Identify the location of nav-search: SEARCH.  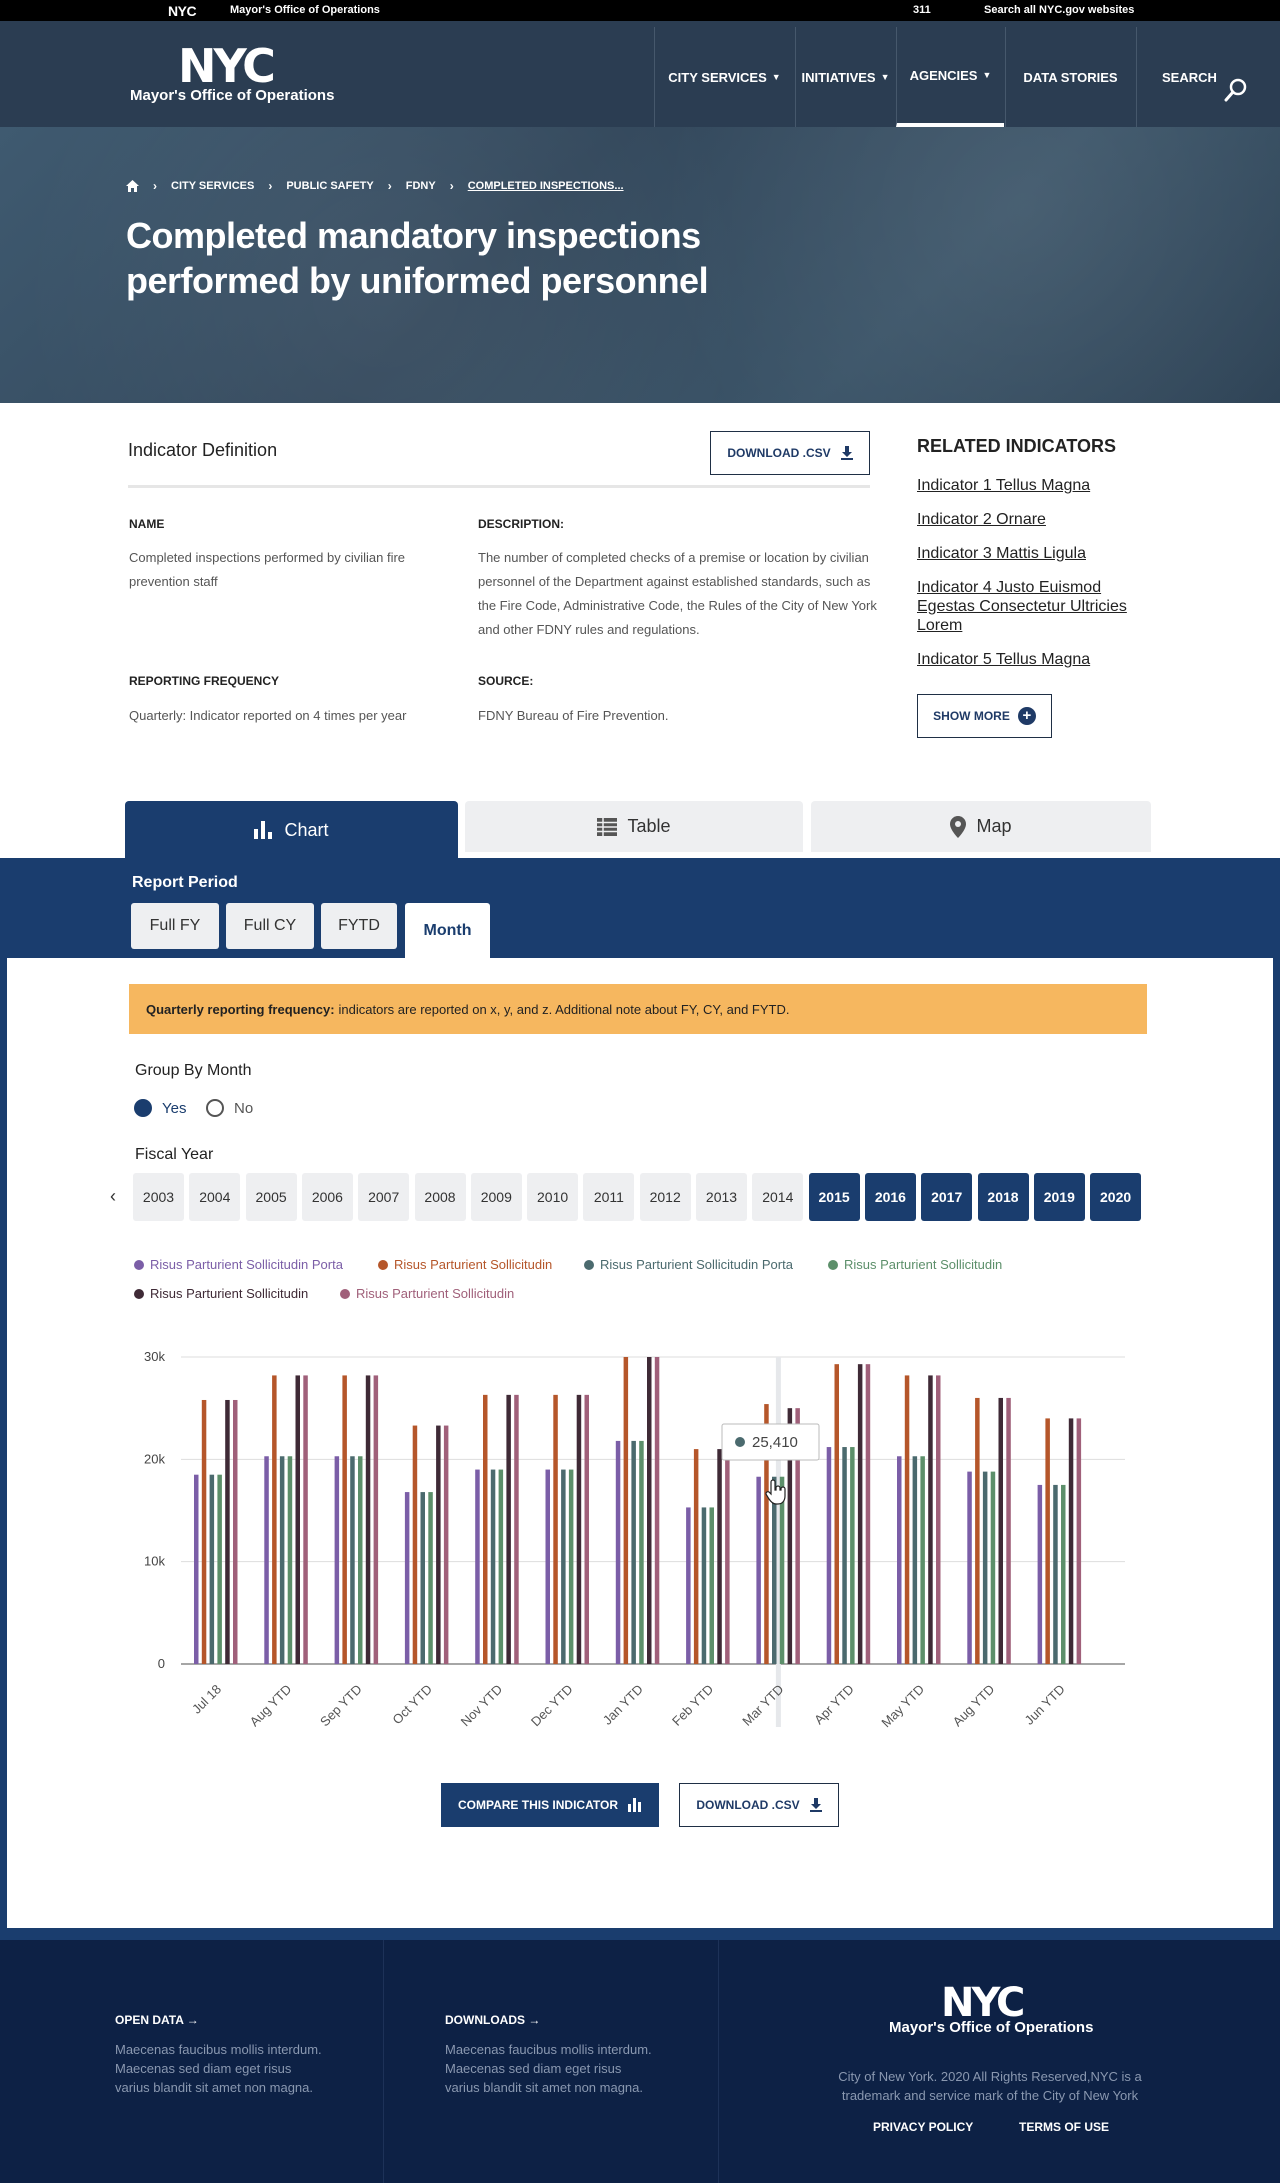
(1186, 77).